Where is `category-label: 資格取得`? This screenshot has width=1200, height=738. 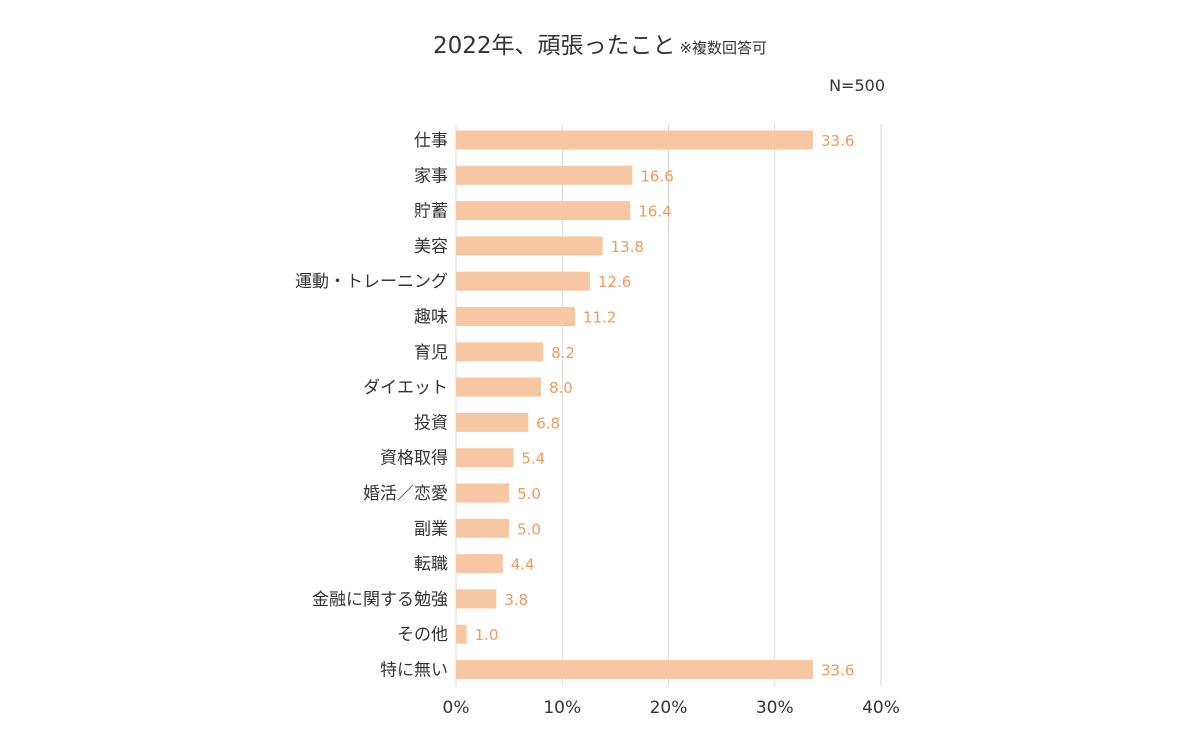 category-label: 資格取得 is located at coordinates (414, 459).